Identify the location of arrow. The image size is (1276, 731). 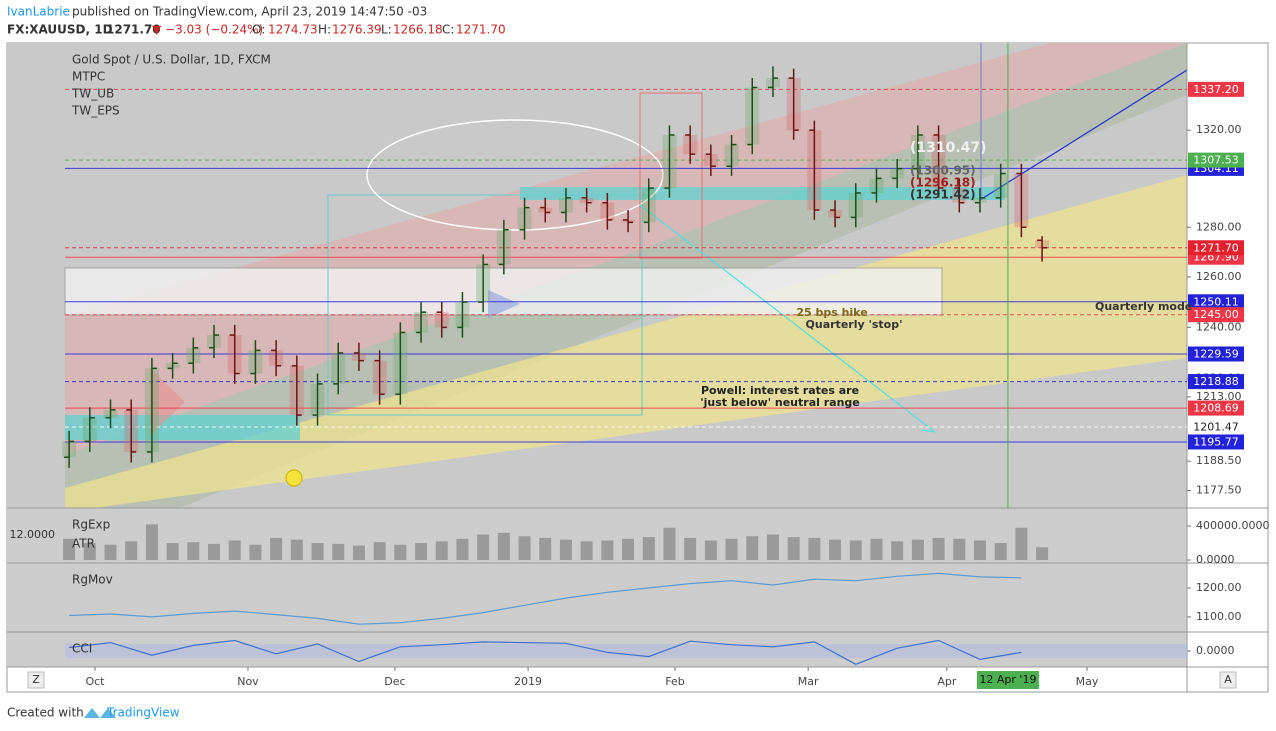
(787, 318).